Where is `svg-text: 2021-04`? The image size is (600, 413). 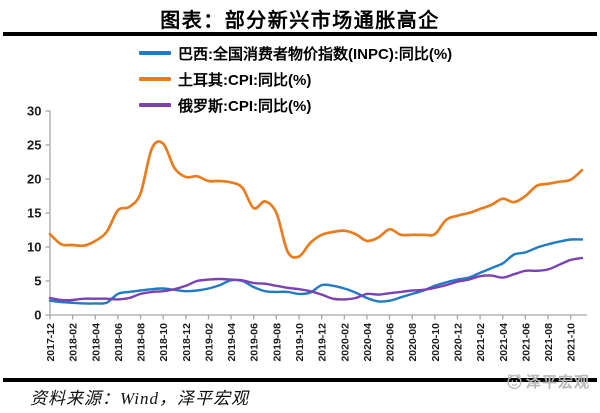 svg-text: 2021-04 is located at coordinates (504, 342).